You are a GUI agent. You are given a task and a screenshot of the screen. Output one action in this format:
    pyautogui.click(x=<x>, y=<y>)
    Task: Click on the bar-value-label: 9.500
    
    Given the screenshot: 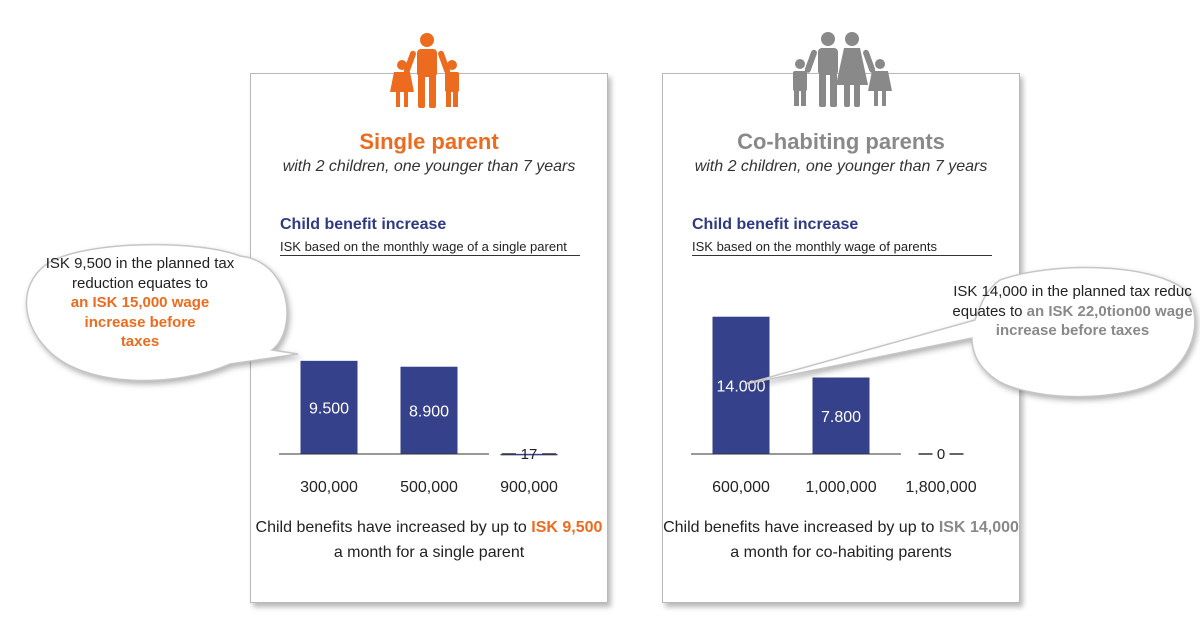 What is the action you would take?
    pyautogui.click(x=329, y=408)
    